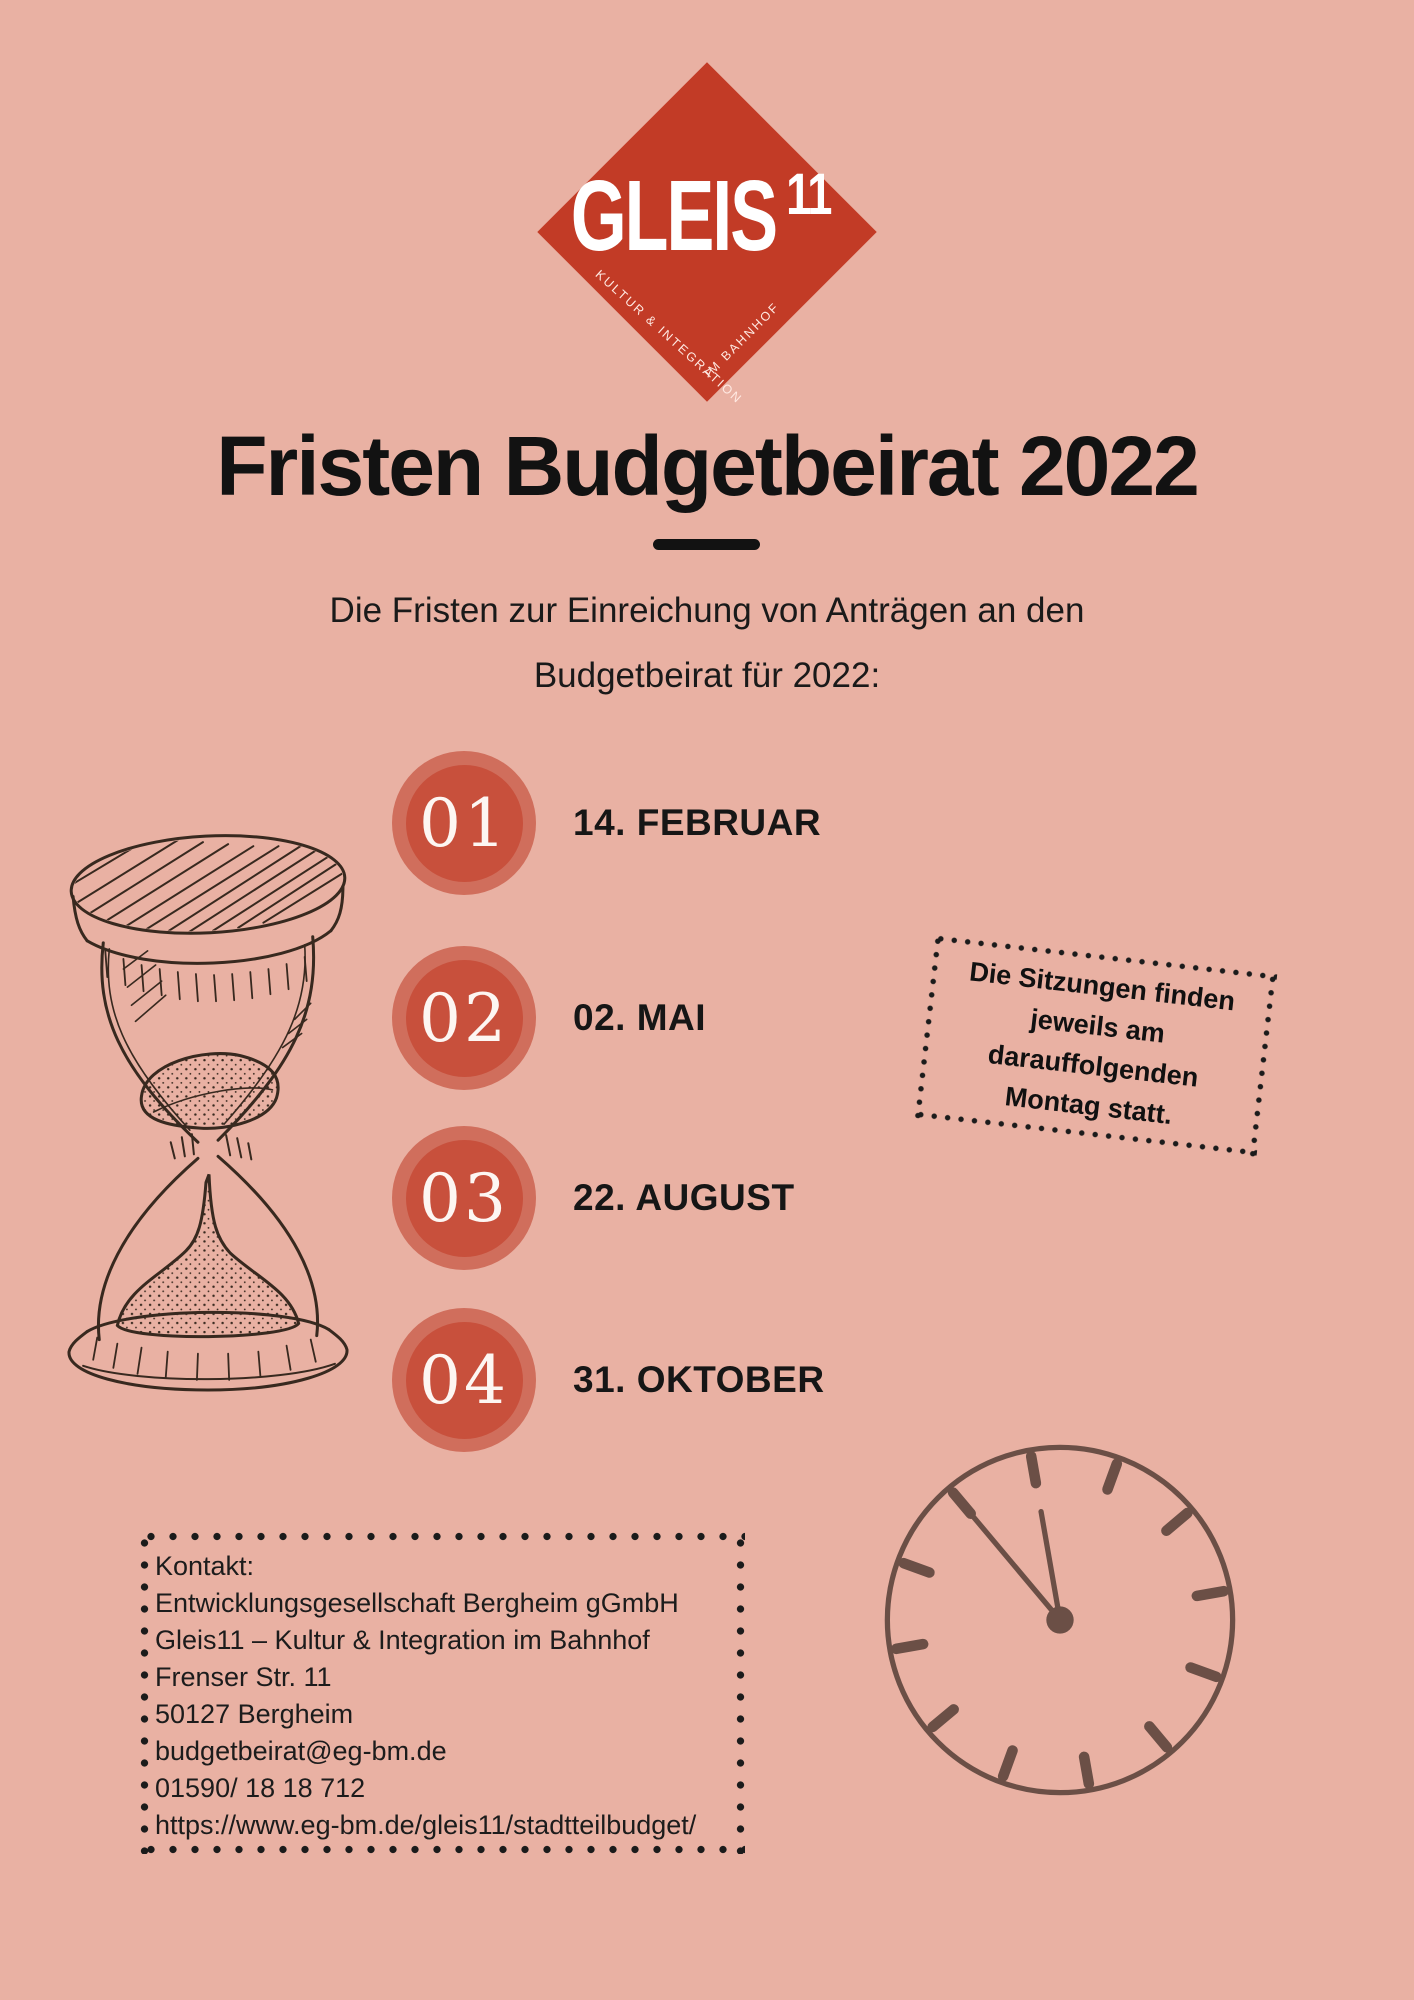  I want to click on deadline-1-date: 14. FEBRUAR, so click(697, 822).